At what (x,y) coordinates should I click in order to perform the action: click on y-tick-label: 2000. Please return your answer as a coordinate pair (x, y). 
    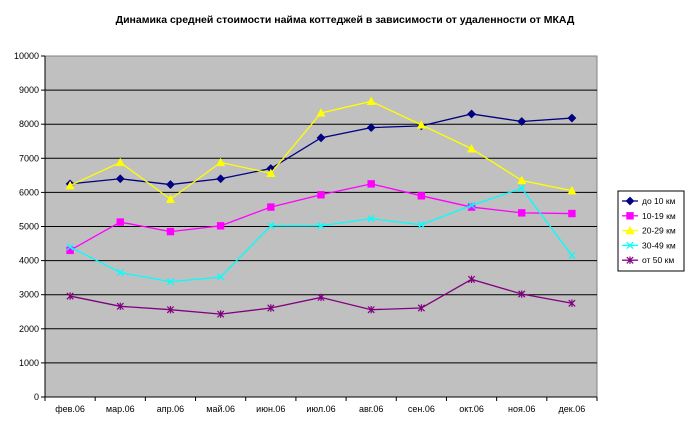
    Looking at the image, I should click on (29, 329).